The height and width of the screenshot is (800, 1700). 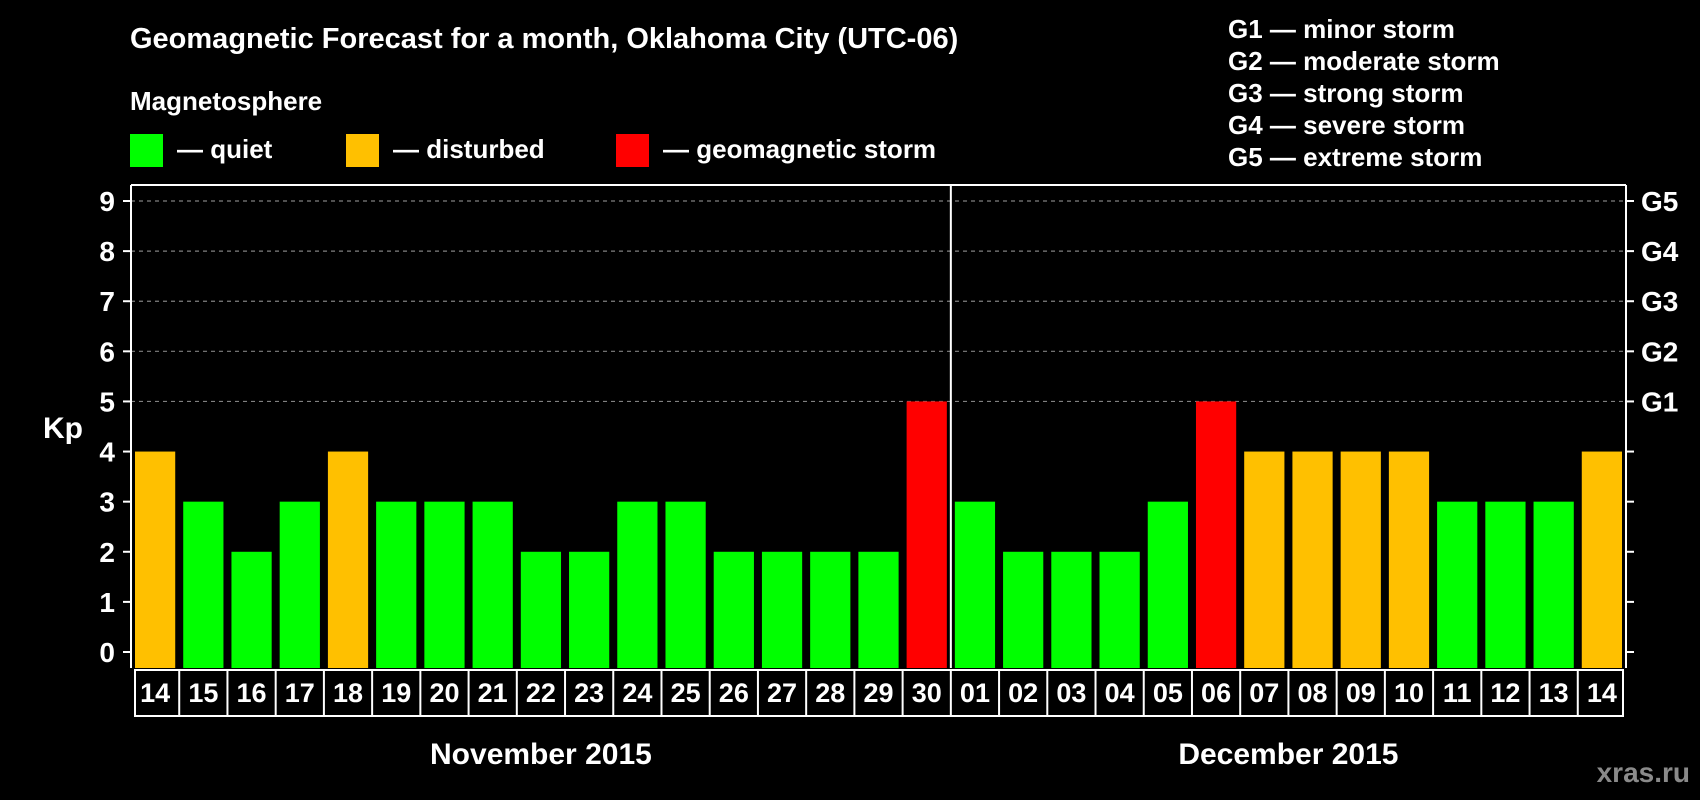 I want to click on day-label-24: 07, so click(x=1264, y=693).